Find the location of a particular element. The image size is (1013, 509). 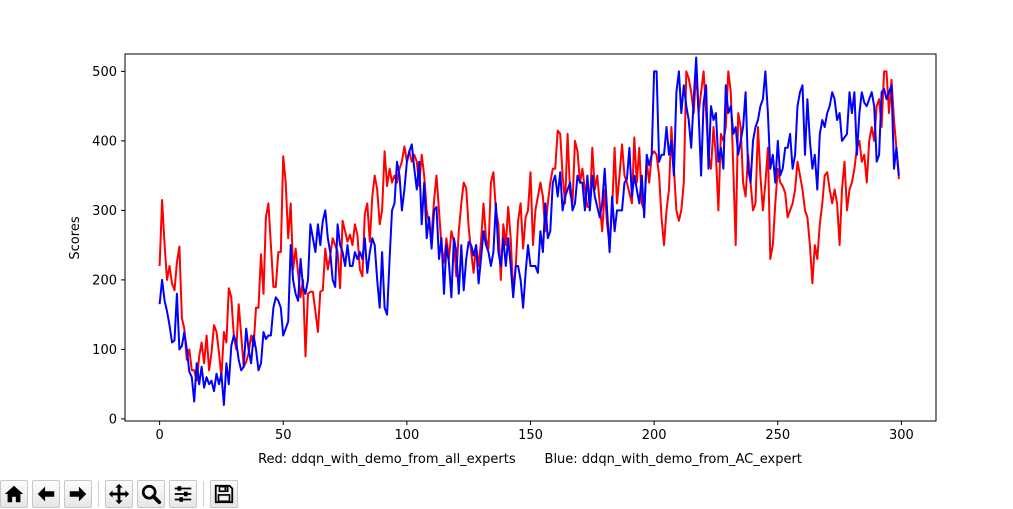

x-tick-label: 0 is located at coordinates (159, 435).